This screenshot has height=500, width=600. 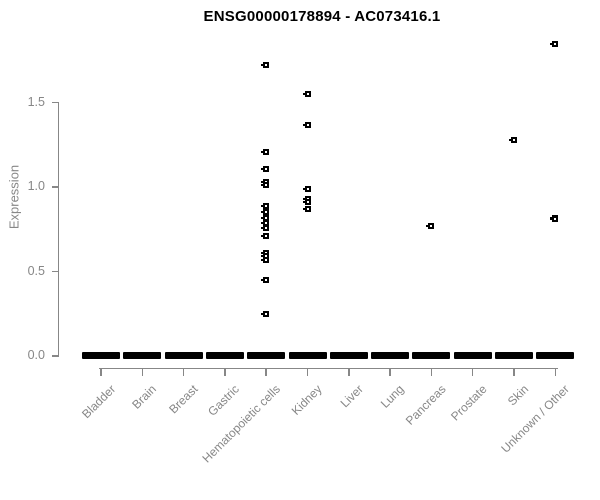 I want to click on y-tick-label: 0.5, so click(x=36, y=270).